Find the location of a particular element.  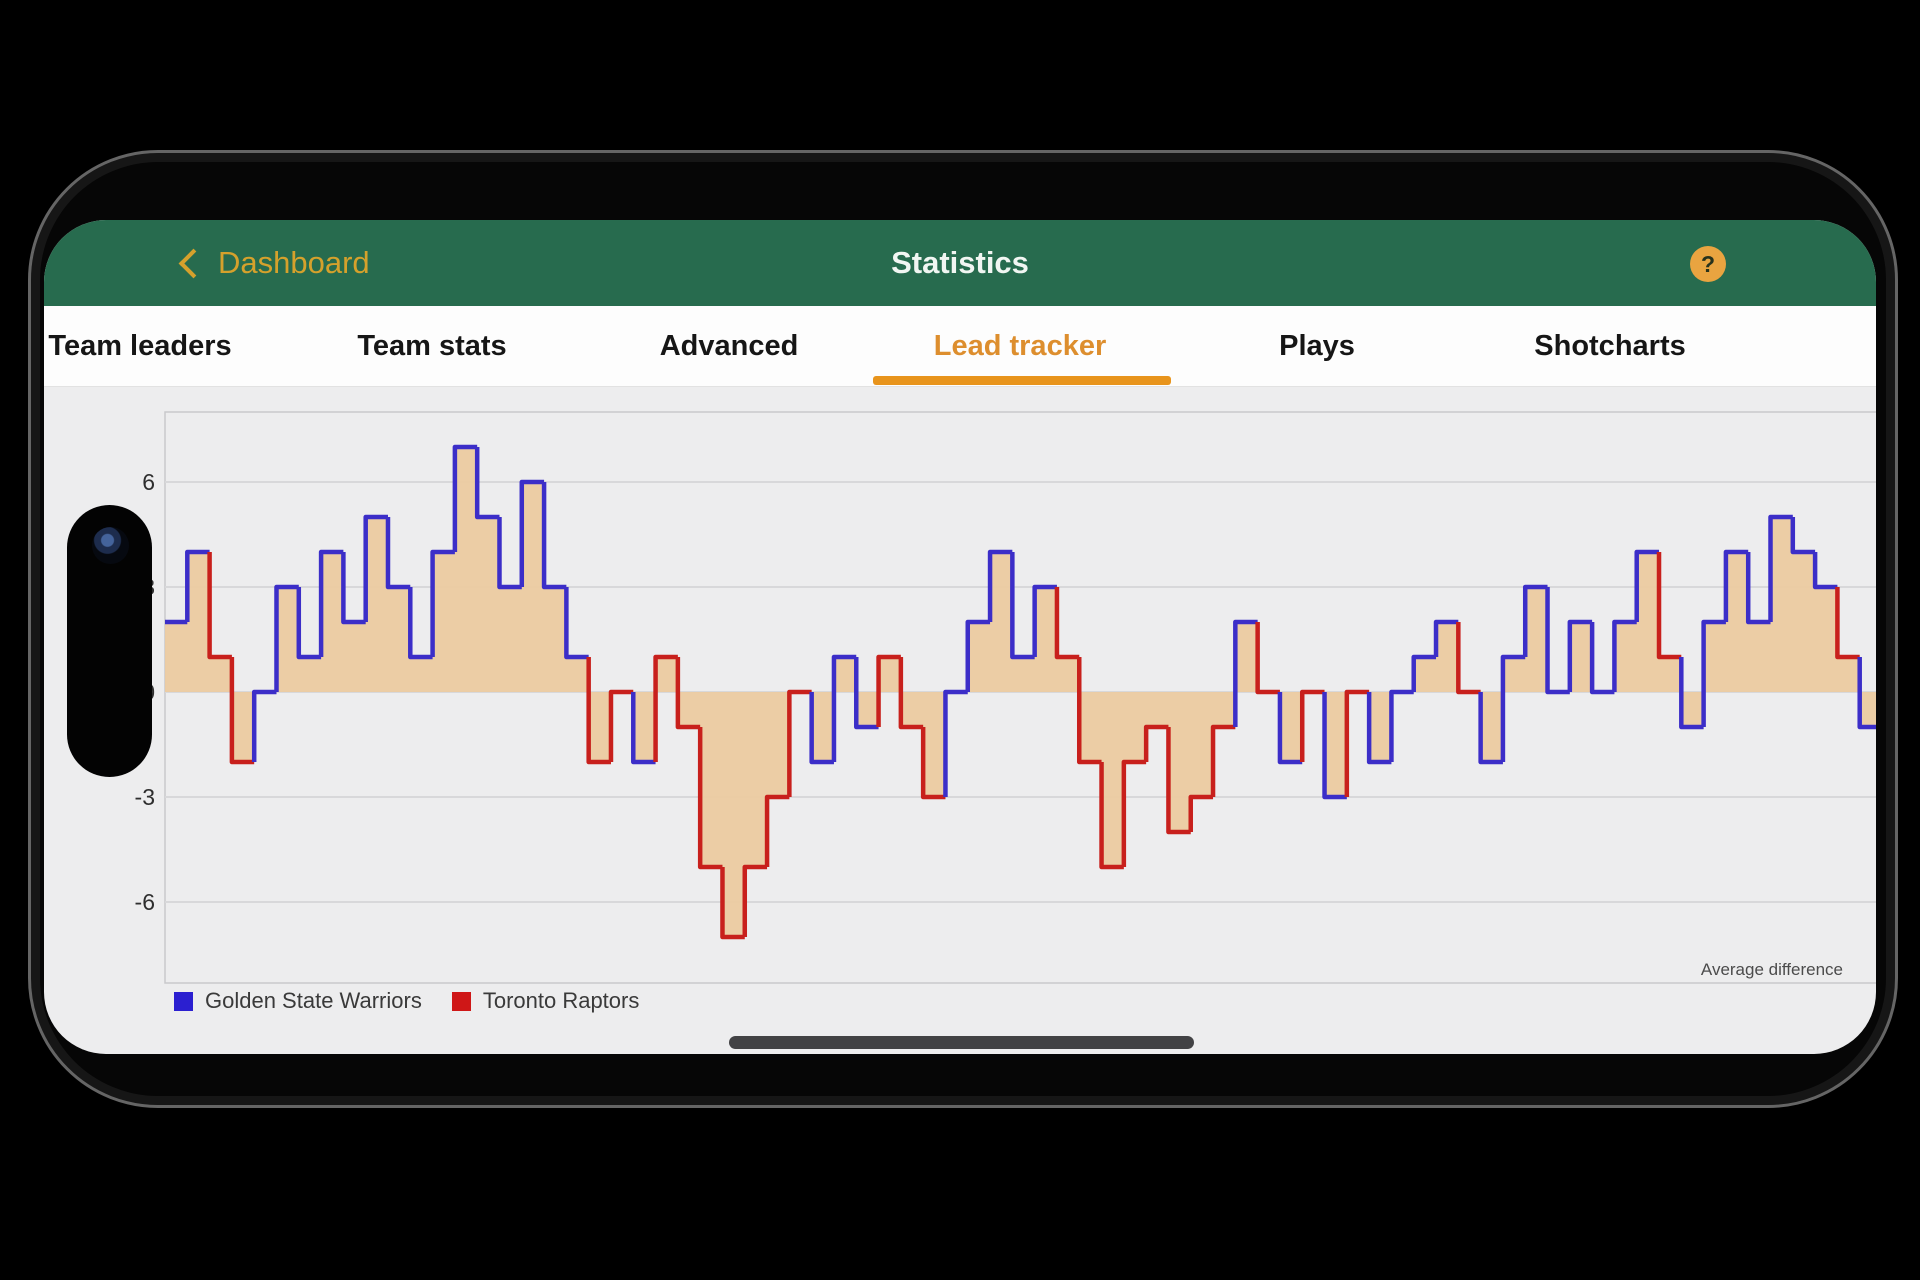

dynamic-island is located at coordinates (109, 641).